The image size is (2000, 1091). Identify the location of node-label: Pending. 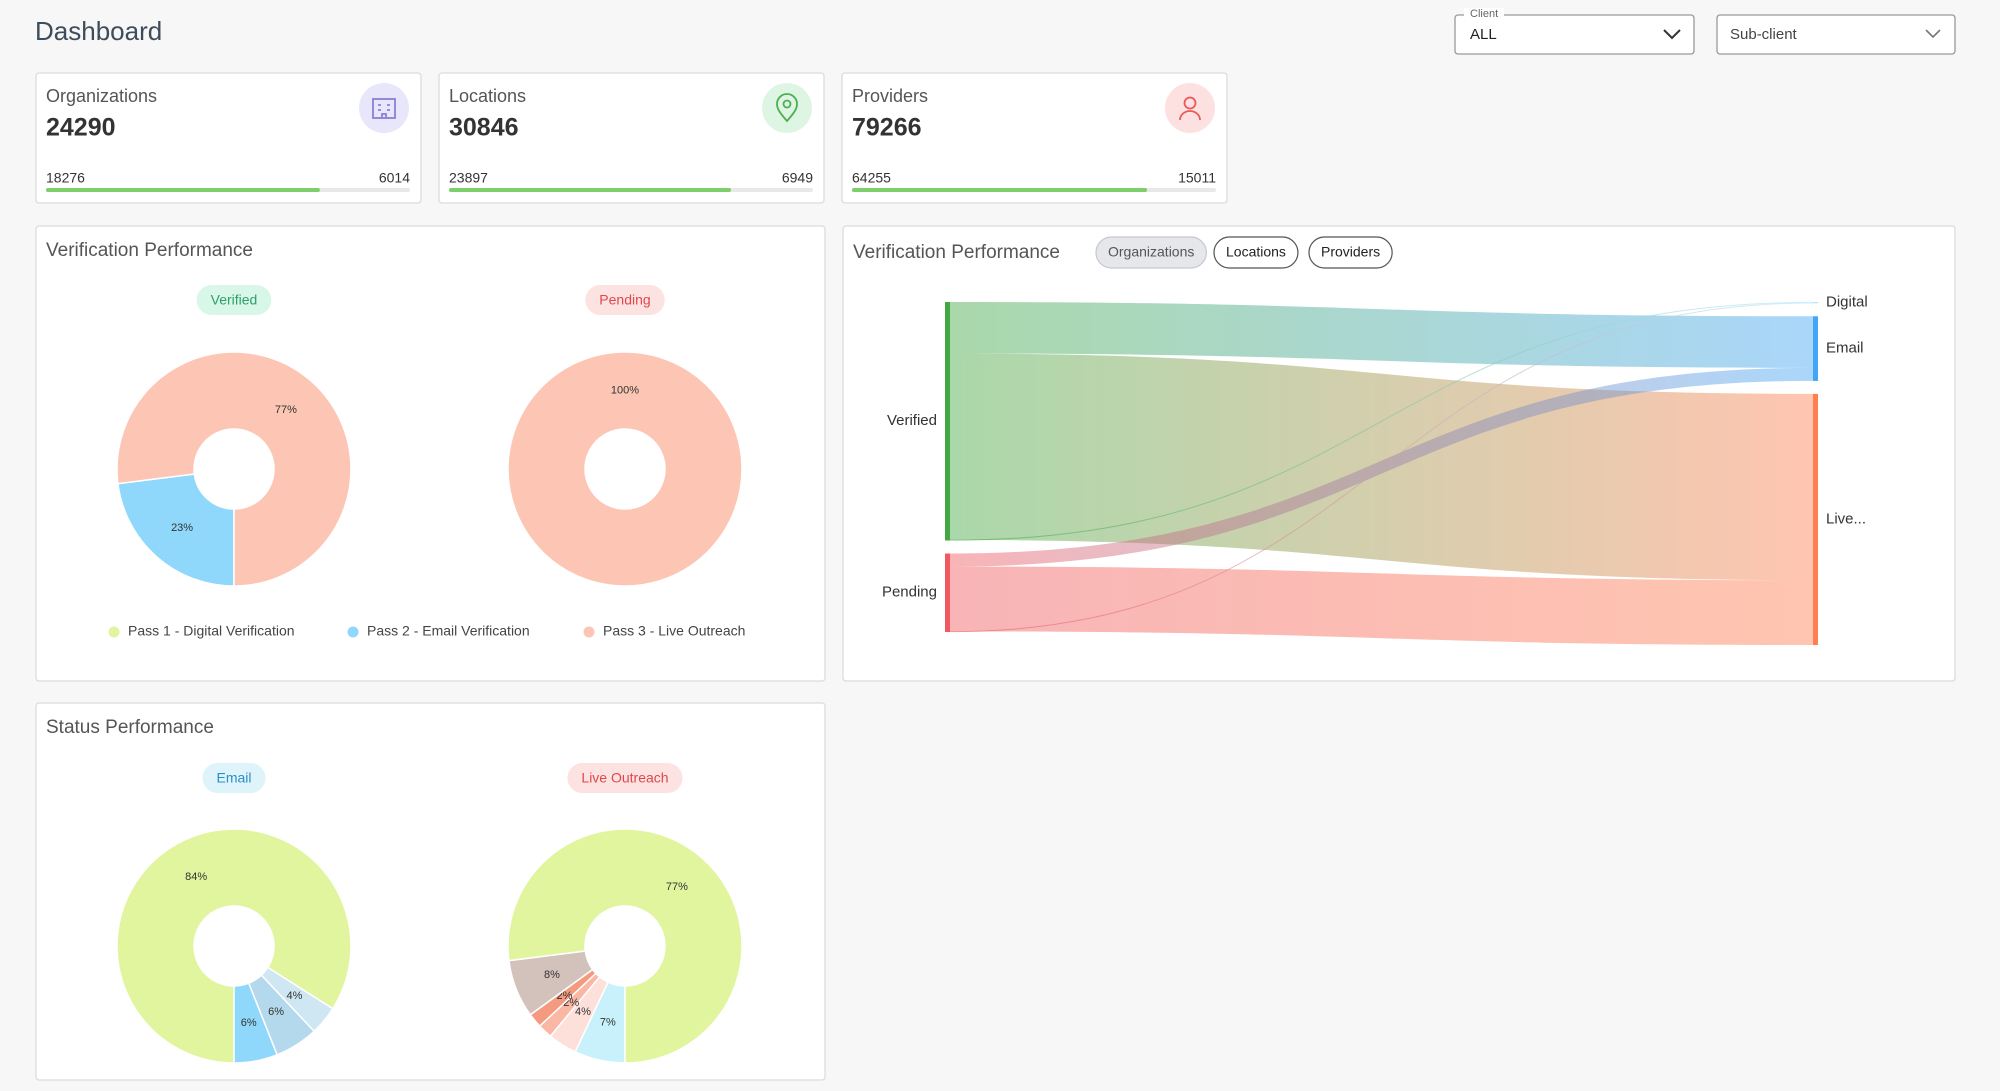
(909, 592).